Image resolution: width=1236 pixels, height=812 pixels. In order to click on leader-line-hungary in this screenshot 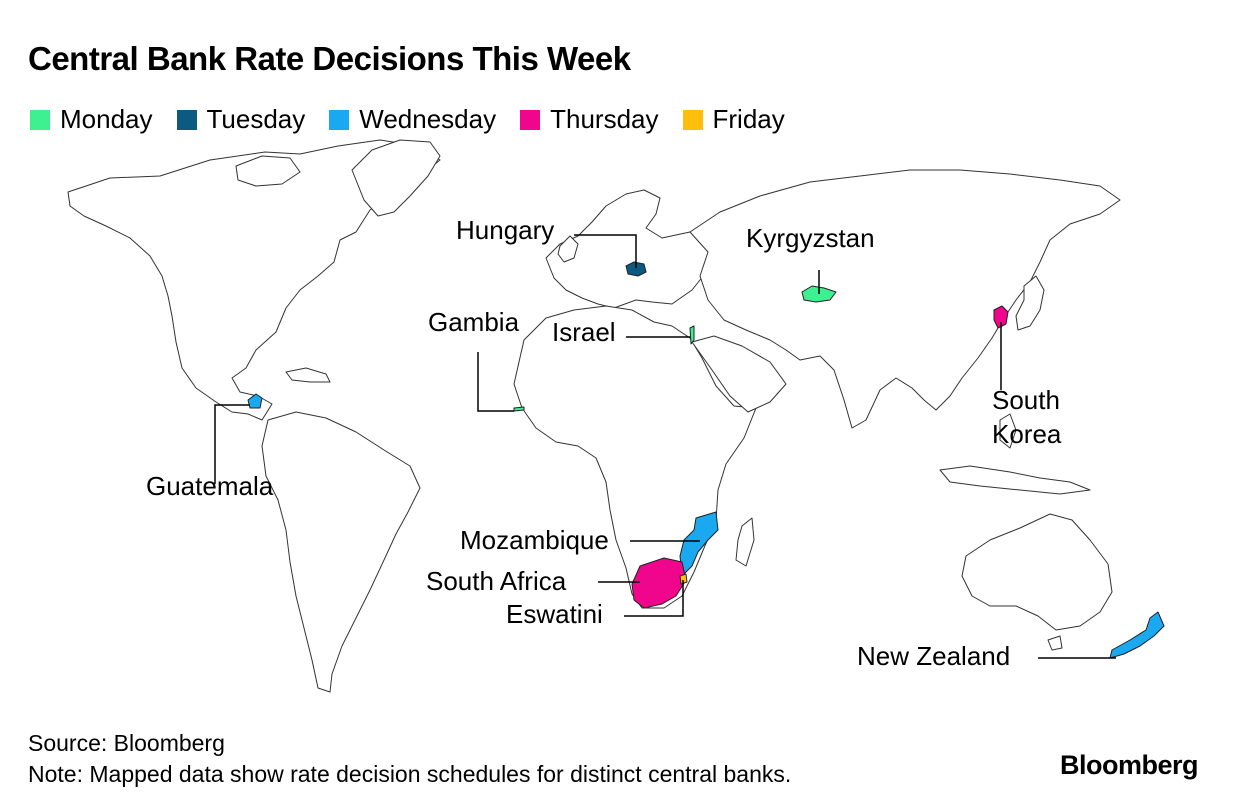, I will do `click(605, 251)`.